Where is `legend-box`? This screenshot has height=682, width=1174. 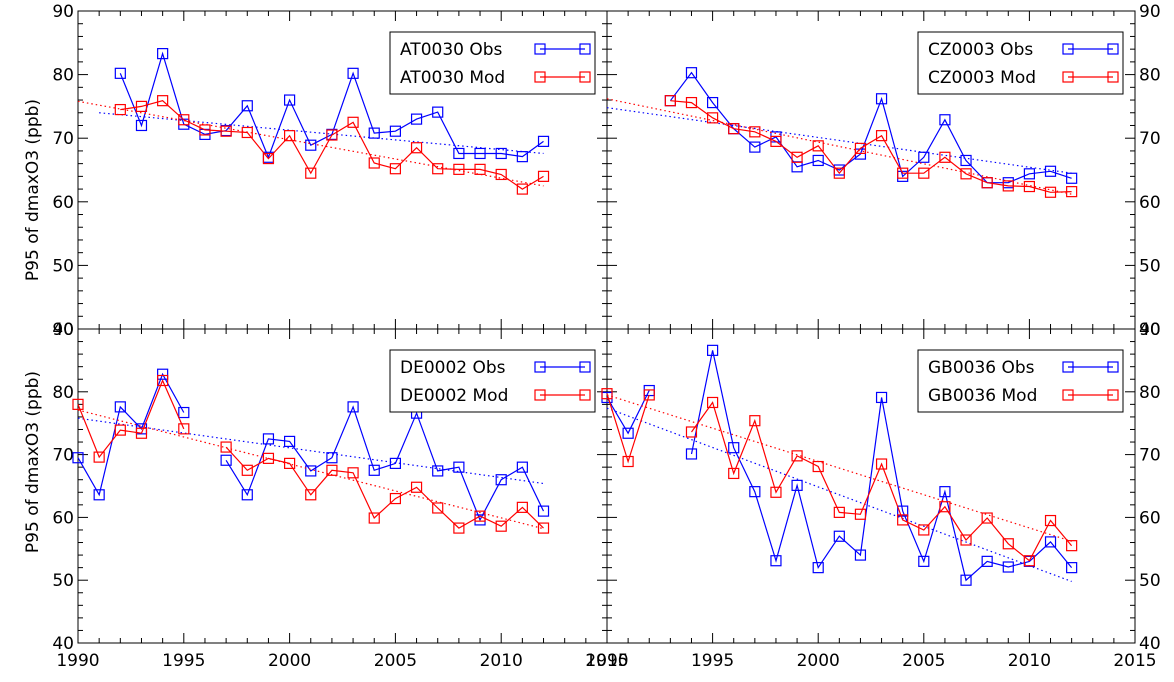 legend-box is located at coordinates (1020, 63).